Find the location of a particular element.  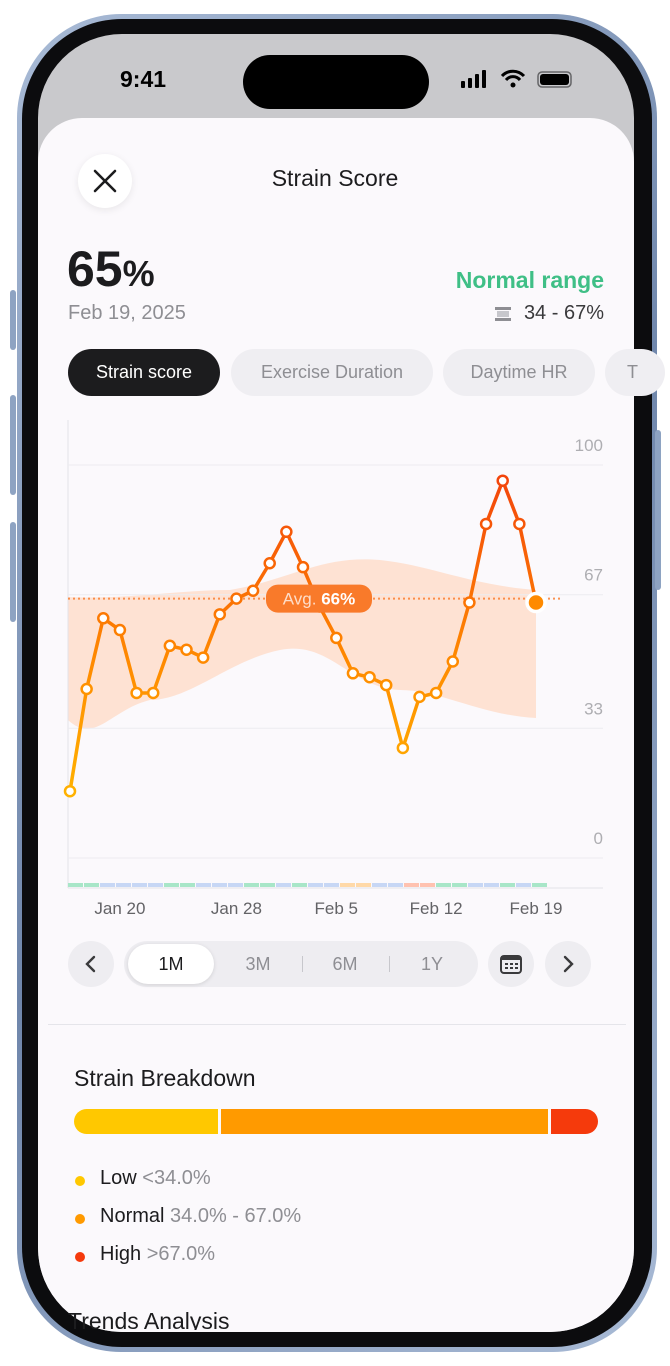

bottom-strip is located at coordinates (307, 885).